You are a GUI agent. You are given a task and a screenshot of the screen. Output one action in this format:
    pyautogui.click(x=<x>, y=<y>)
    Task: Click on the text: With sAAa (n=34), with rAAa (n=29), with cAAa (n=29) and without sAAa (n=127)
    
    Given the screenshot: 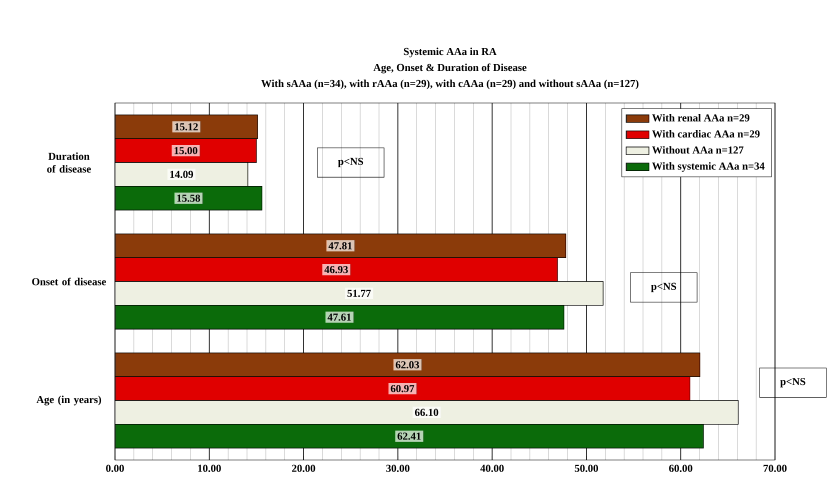 What is the action you would take?
    pyautogui.click(x=449, y=85)
    